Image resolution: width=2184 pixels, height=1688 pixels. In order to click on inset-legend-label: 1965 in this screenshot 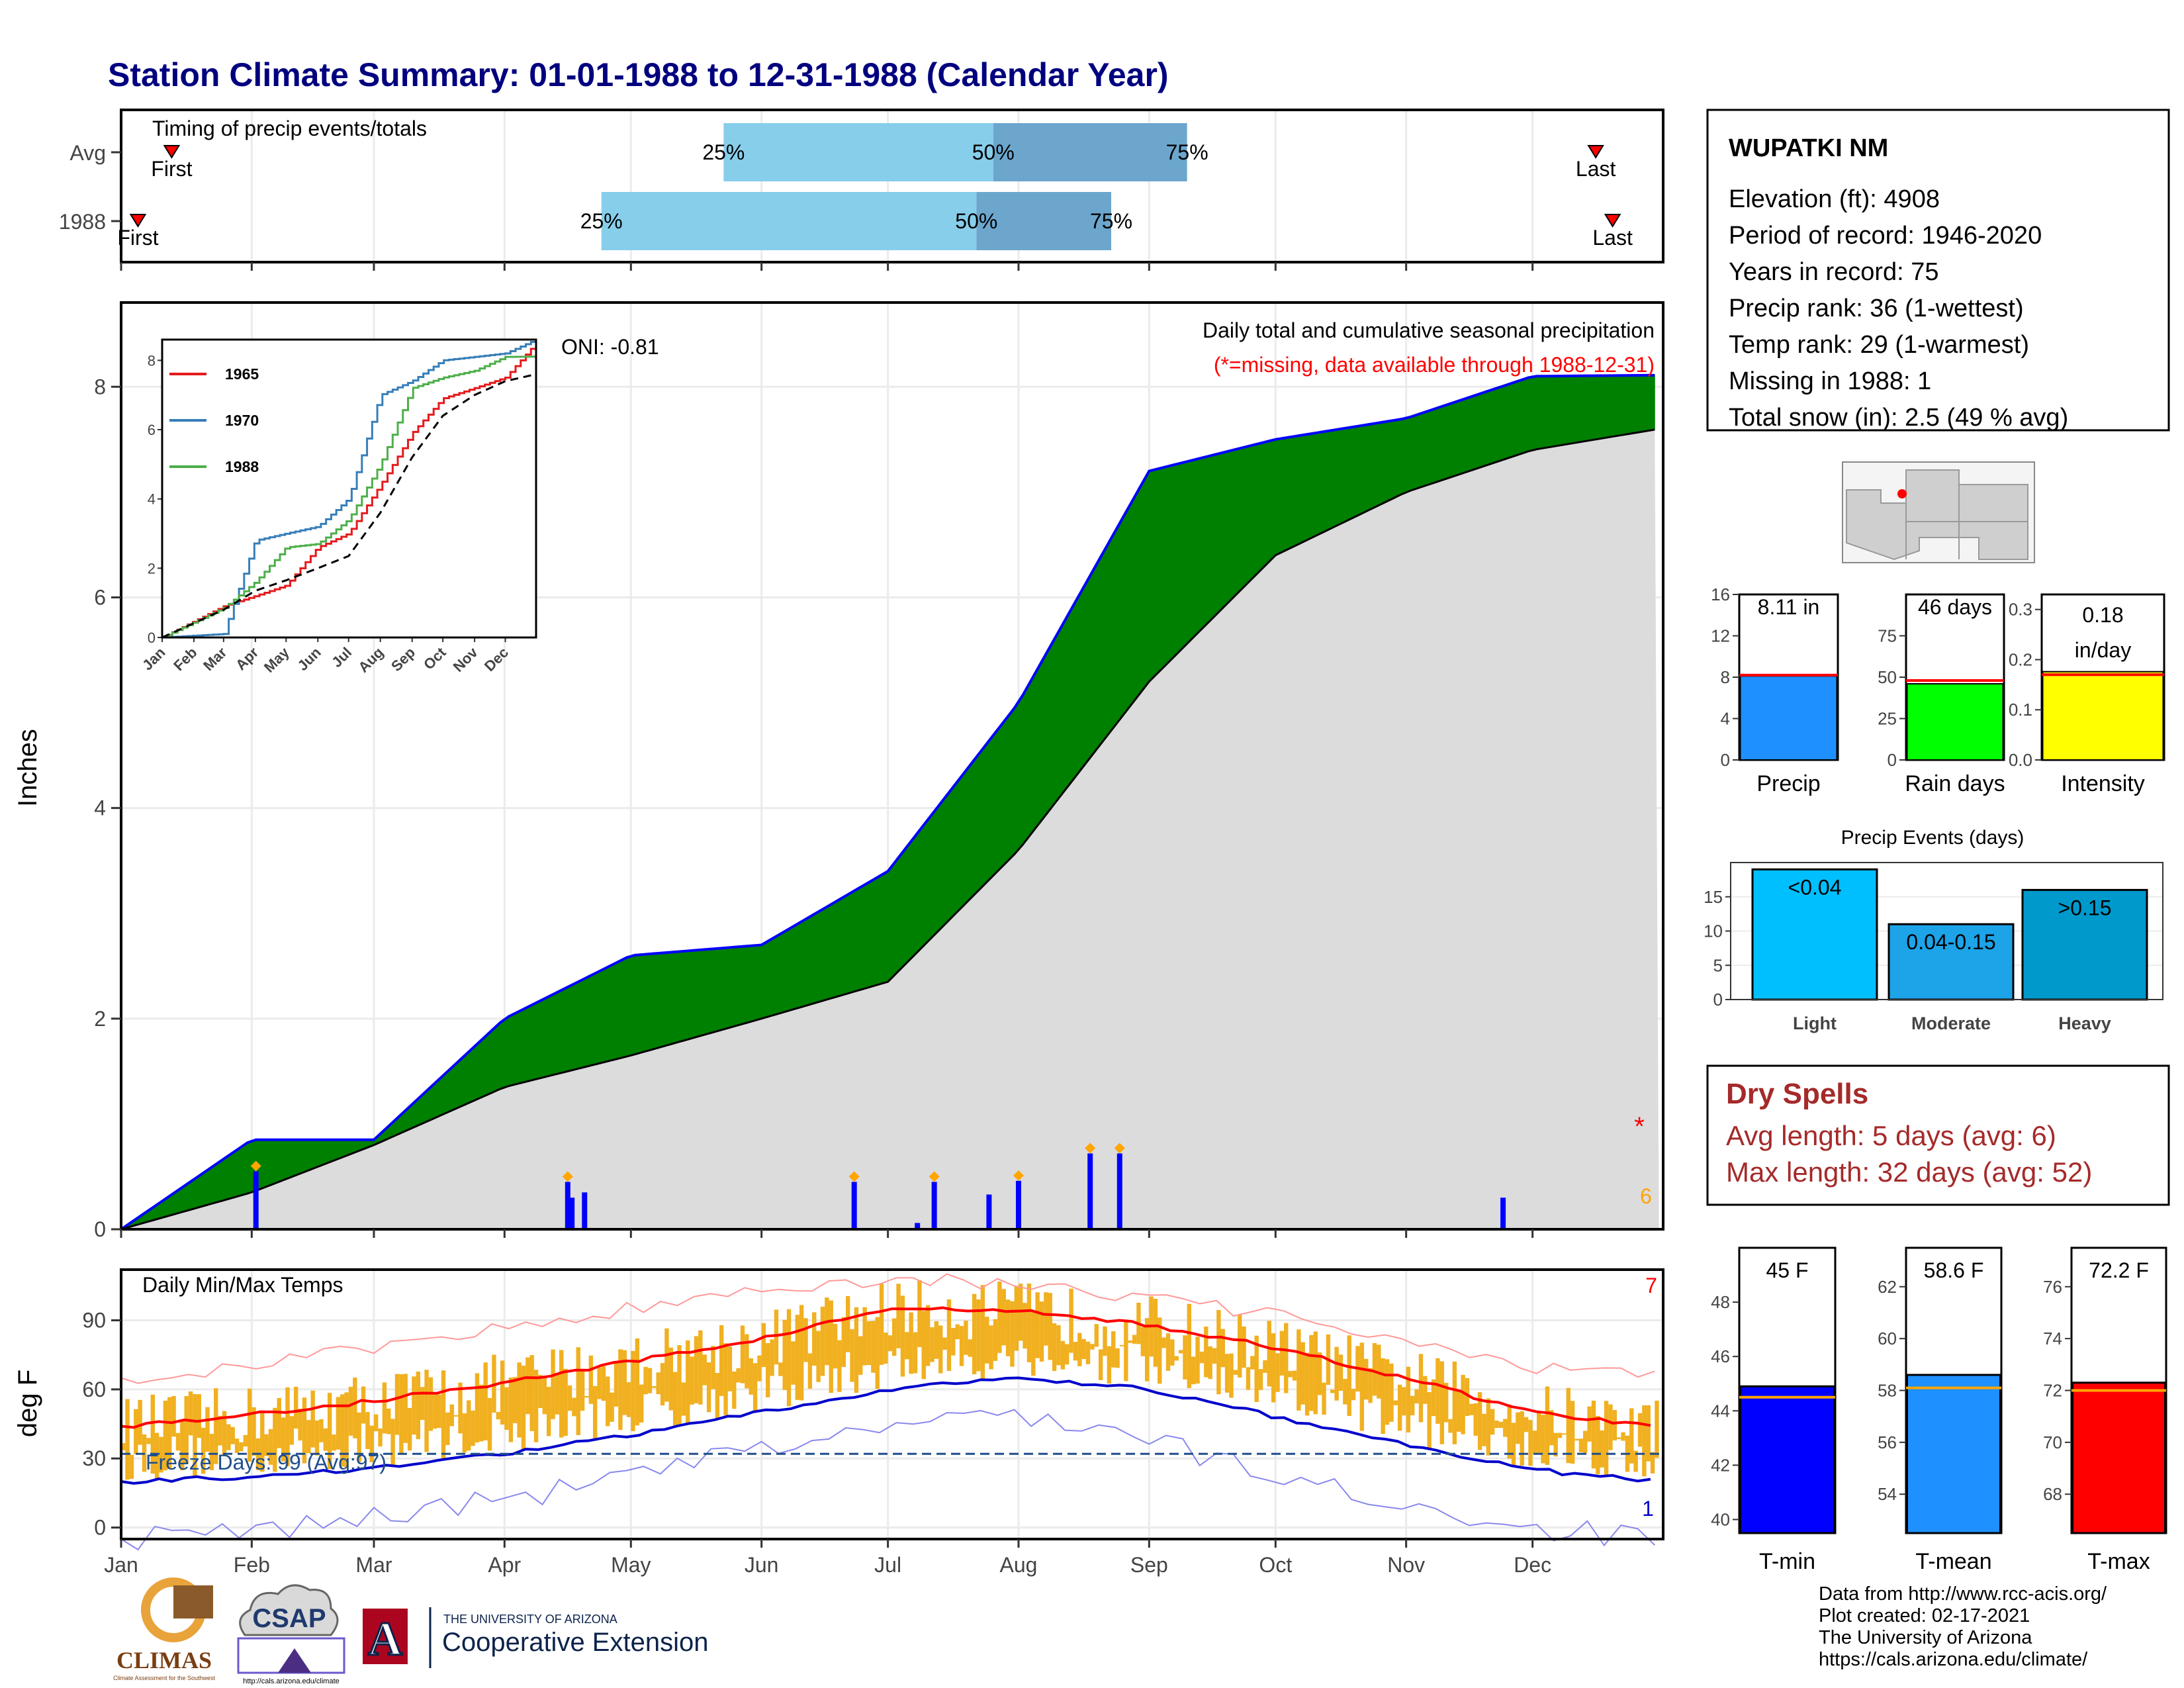, I will do `click(242, 374)`.